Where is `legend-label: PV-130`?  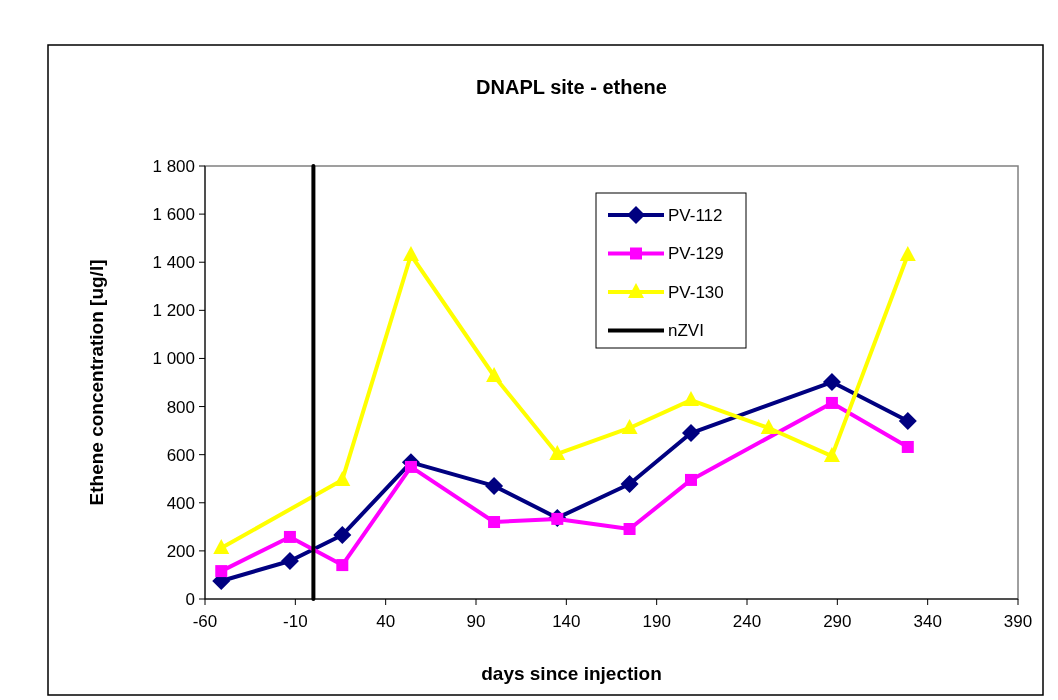
legend-label: PV-130 is located at coordinates (696, 292).